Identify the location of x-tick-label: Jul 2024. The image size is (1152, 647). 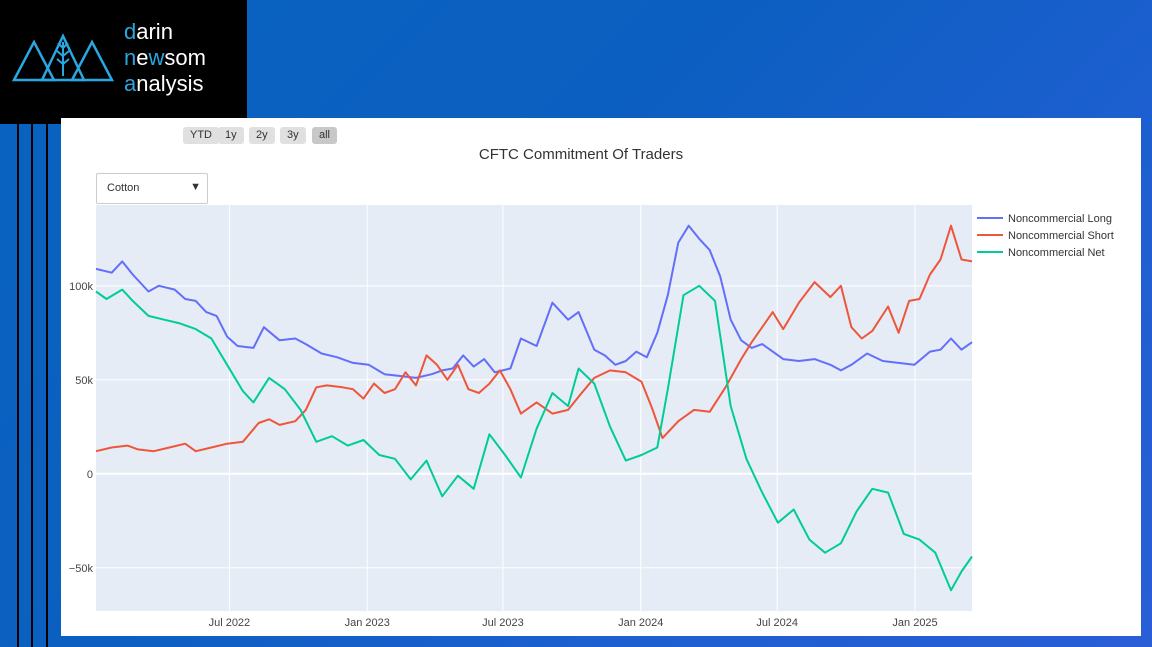
(777, 623).